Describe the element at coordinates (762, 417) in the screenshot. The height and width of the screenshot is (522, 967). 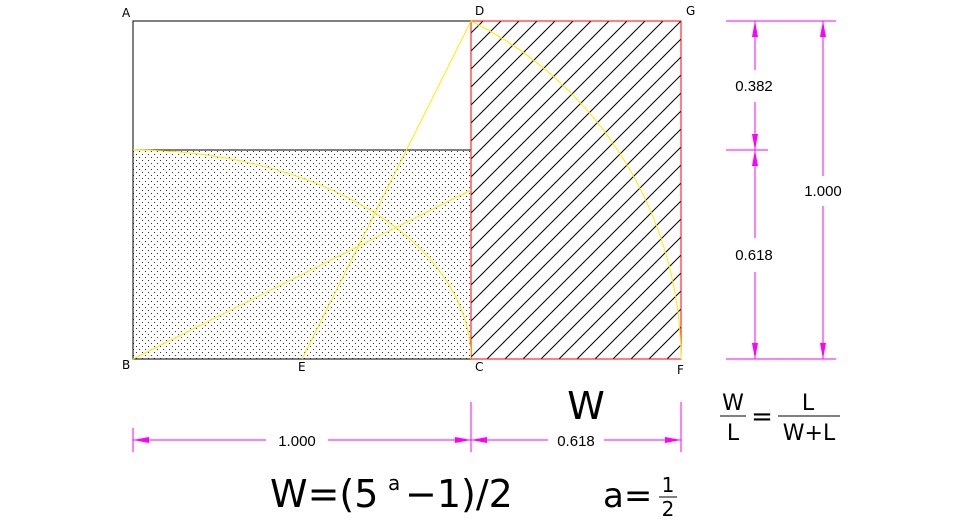
I see `ratio-equals: =` at that location.